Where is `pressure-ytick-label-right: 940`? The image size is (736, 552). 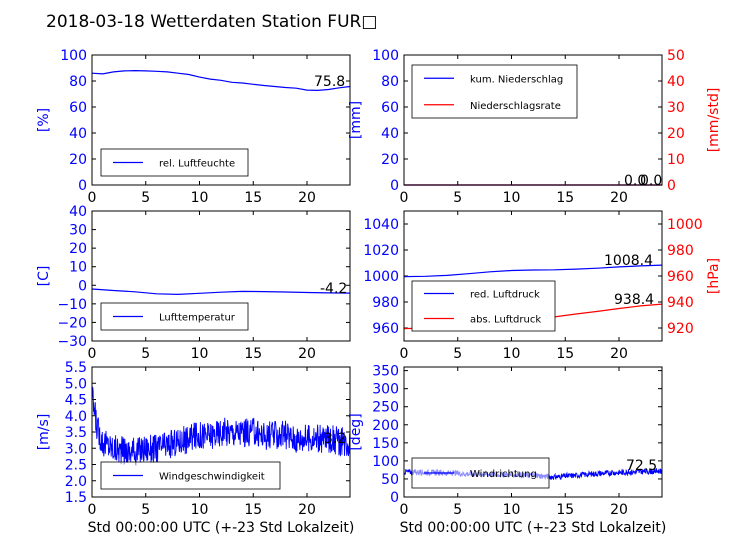
pressure-ytick-label-right: 940 is located at coordinates (680, 303).